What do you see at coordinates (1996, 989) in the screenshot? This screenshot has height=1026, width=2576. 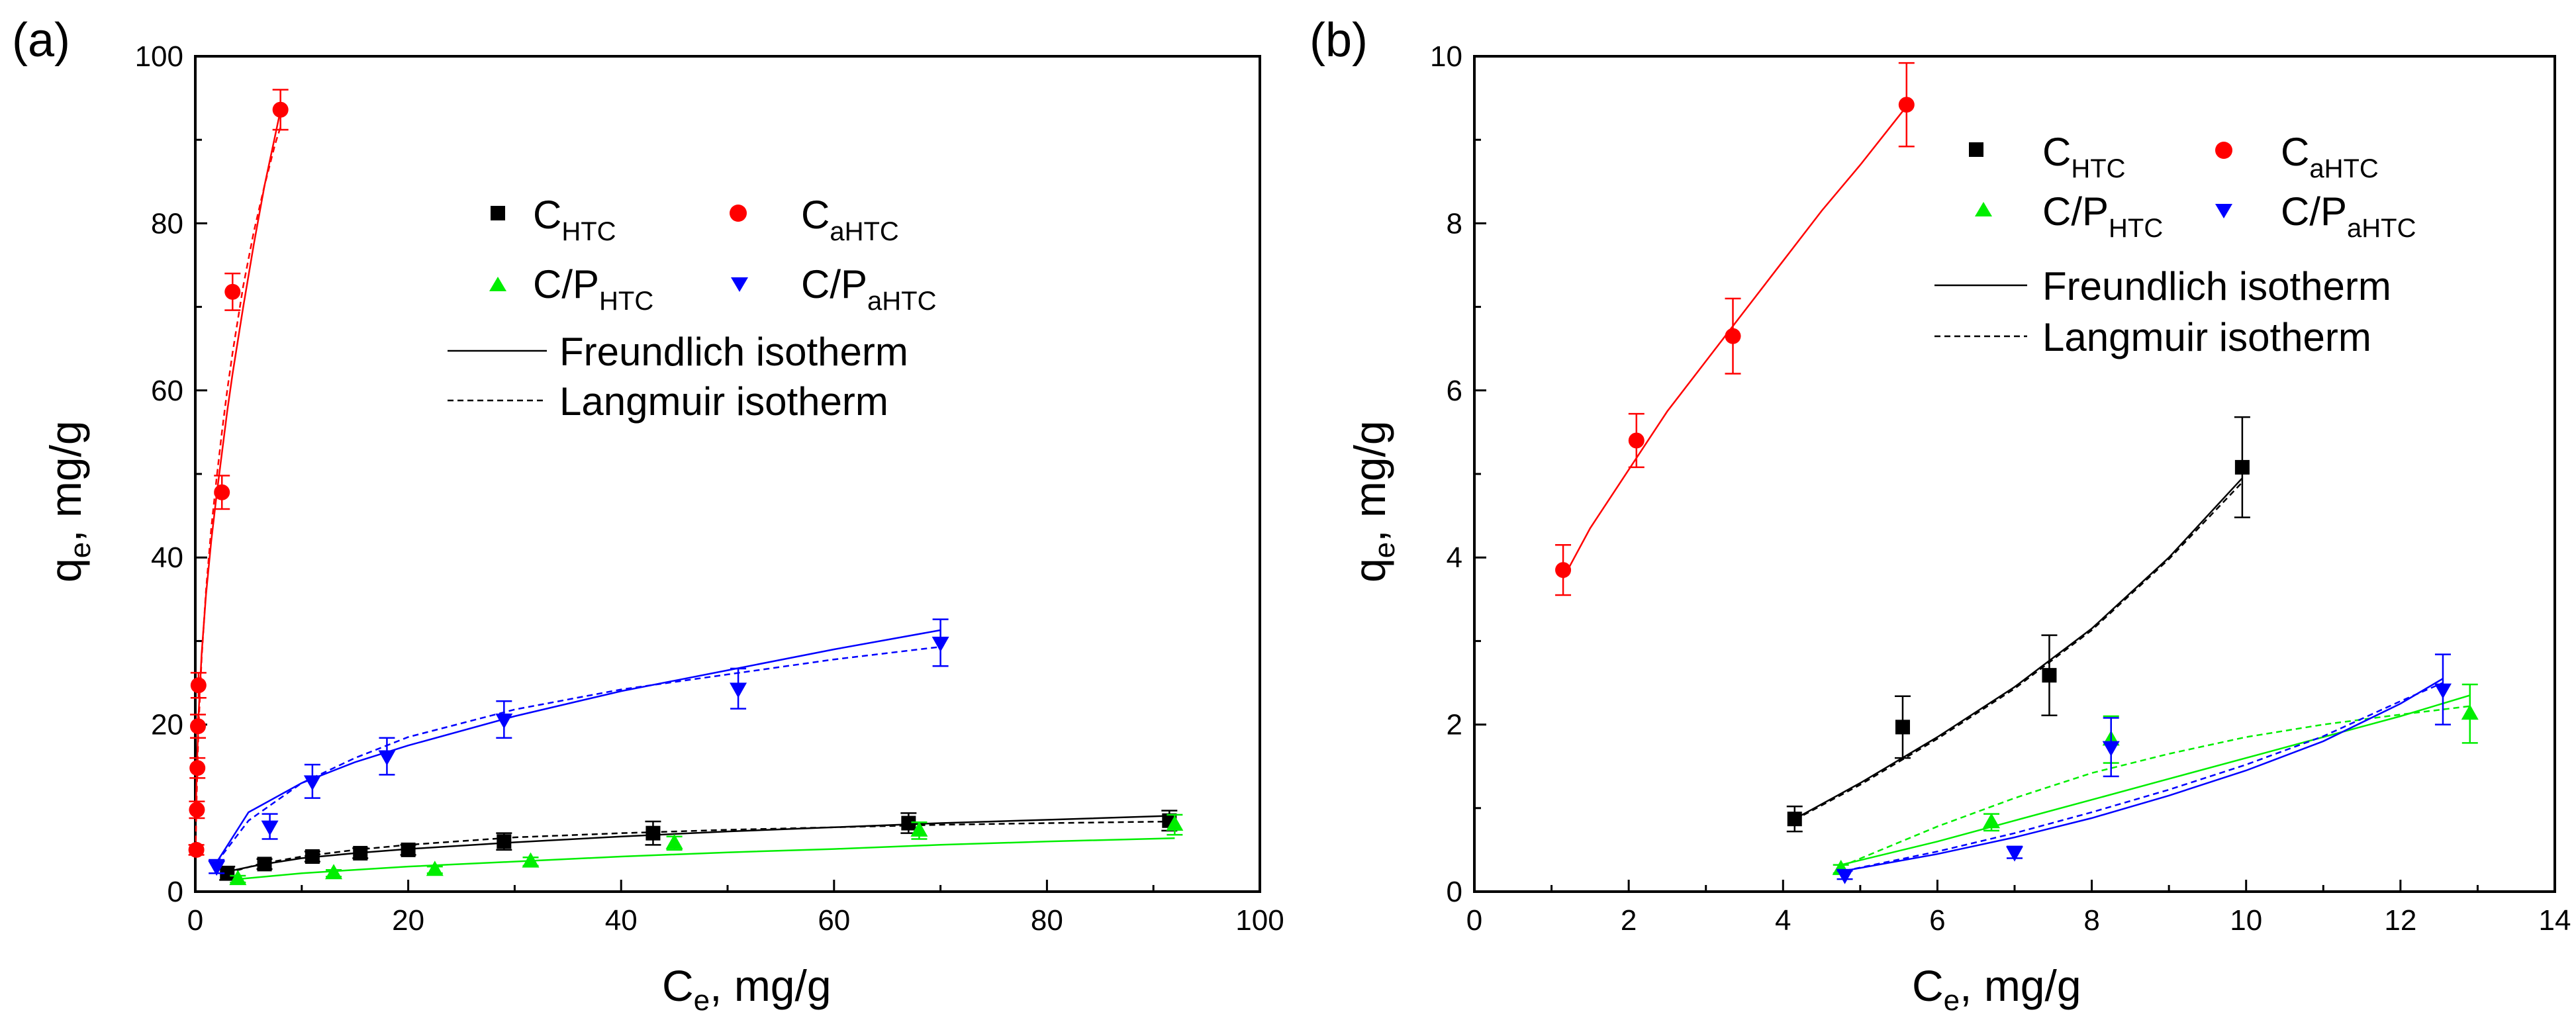 I see `x-axis-label: Ce, mg/g` at bounding box center [1996, 989].